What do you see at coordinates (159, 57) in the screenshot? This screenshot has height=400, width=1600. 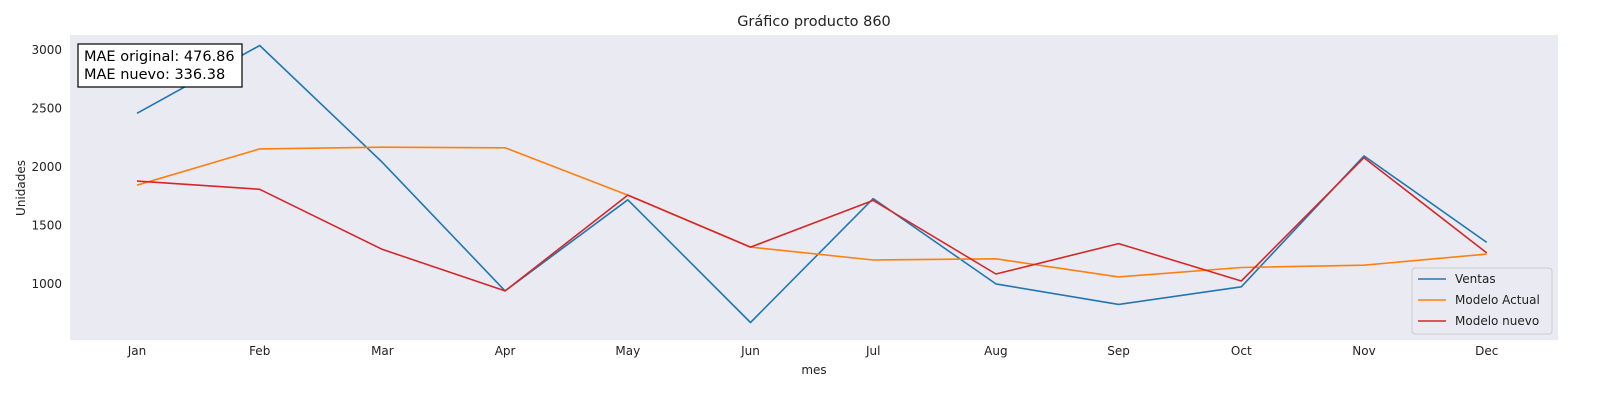 I see `annotation-line-1: MAE original: 476.86` at bounding box center [159, 57].